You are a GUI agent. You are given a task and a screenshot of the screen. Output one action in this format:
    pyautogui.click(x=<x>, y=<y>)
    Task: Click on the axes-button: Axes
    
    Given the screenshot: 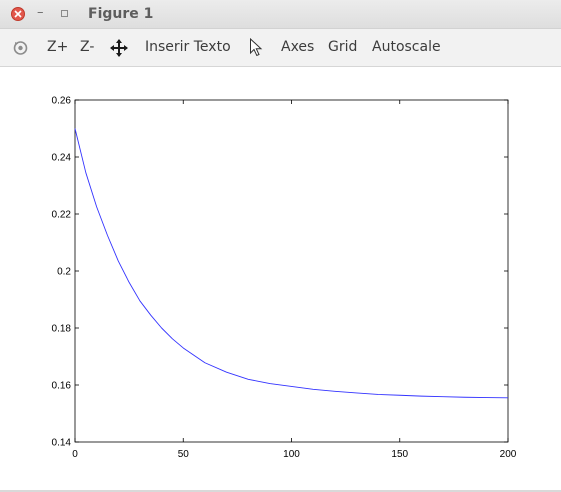 What is the action you would take?
    pyautogui.click(x=297, y=47)
    